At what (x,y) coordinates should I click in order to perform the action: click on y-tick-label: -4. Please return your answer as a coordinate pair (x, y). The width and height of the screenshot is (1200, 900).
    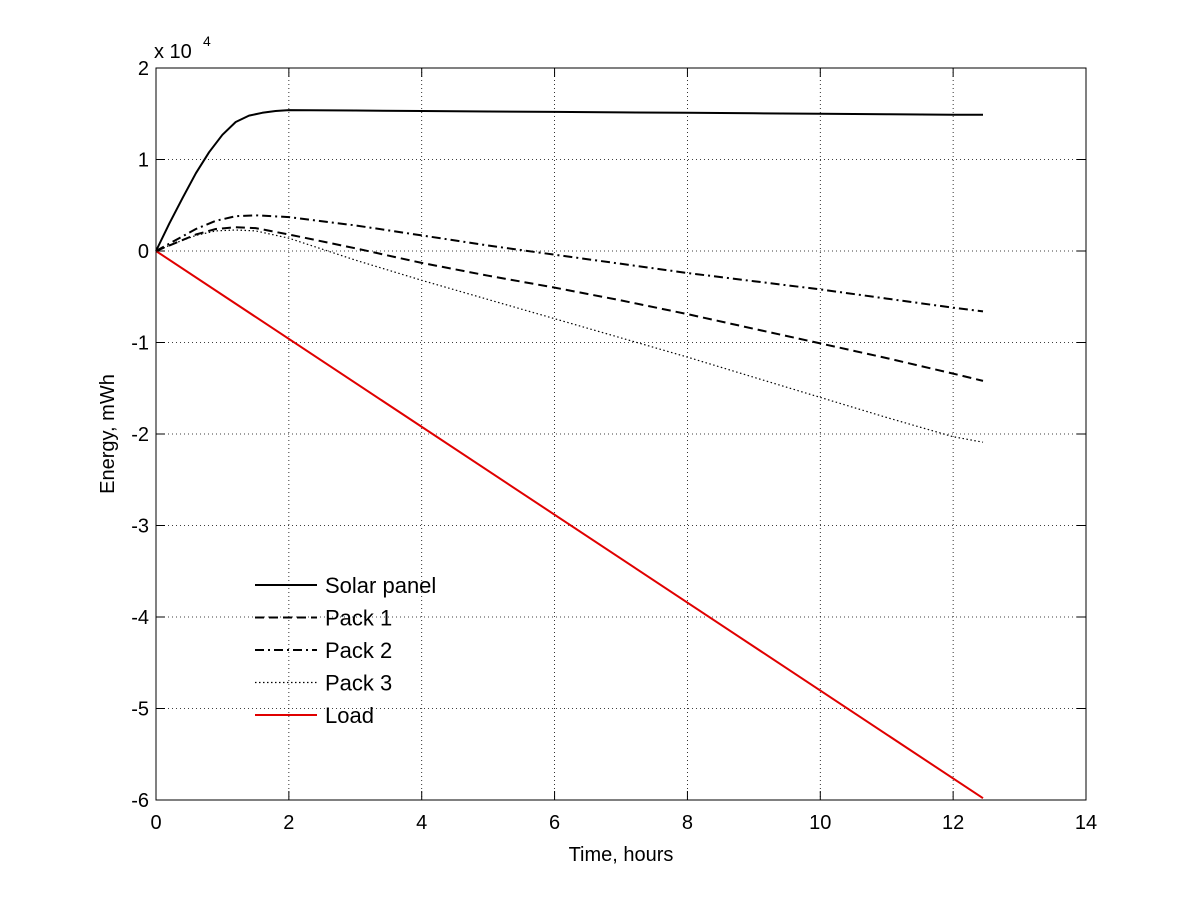
    Looking at the image, I should click on (140, 618).